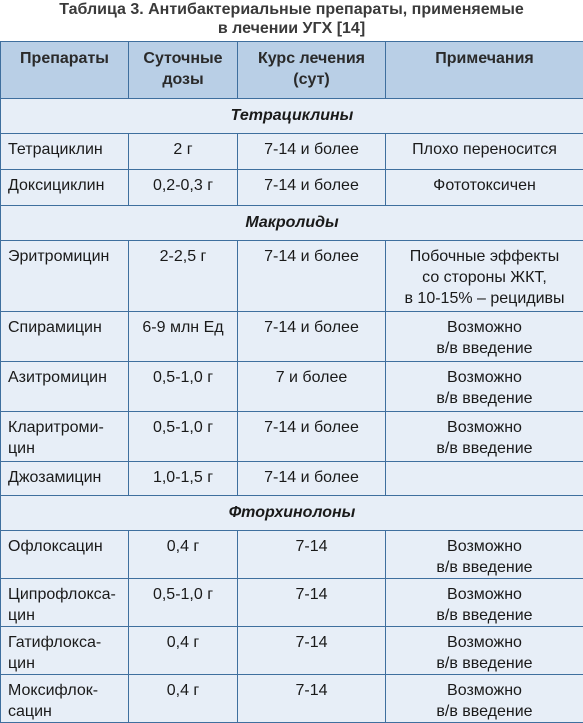 This screenshot has height=723, width=583. I want to click on daily-dose: 0,2-0,3 г, so click(183, 188).